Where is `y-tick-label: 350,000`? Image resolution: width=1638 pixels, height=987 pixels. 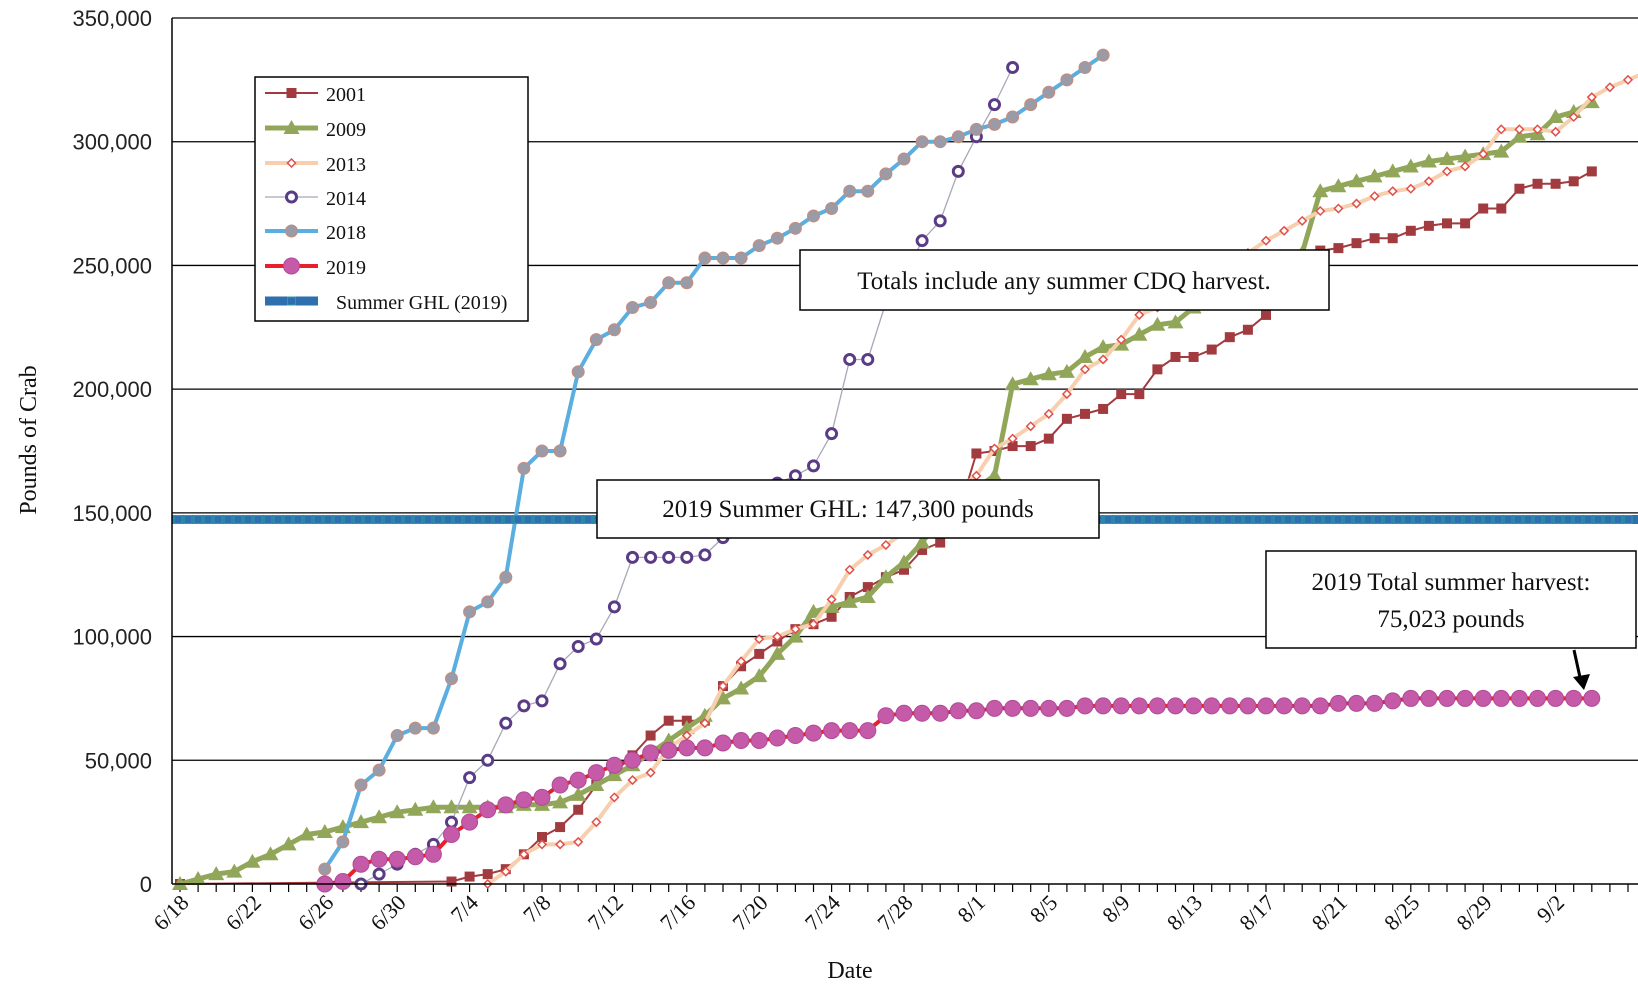
y-tick-label: 350,000 is located at coordinates (112, 18).